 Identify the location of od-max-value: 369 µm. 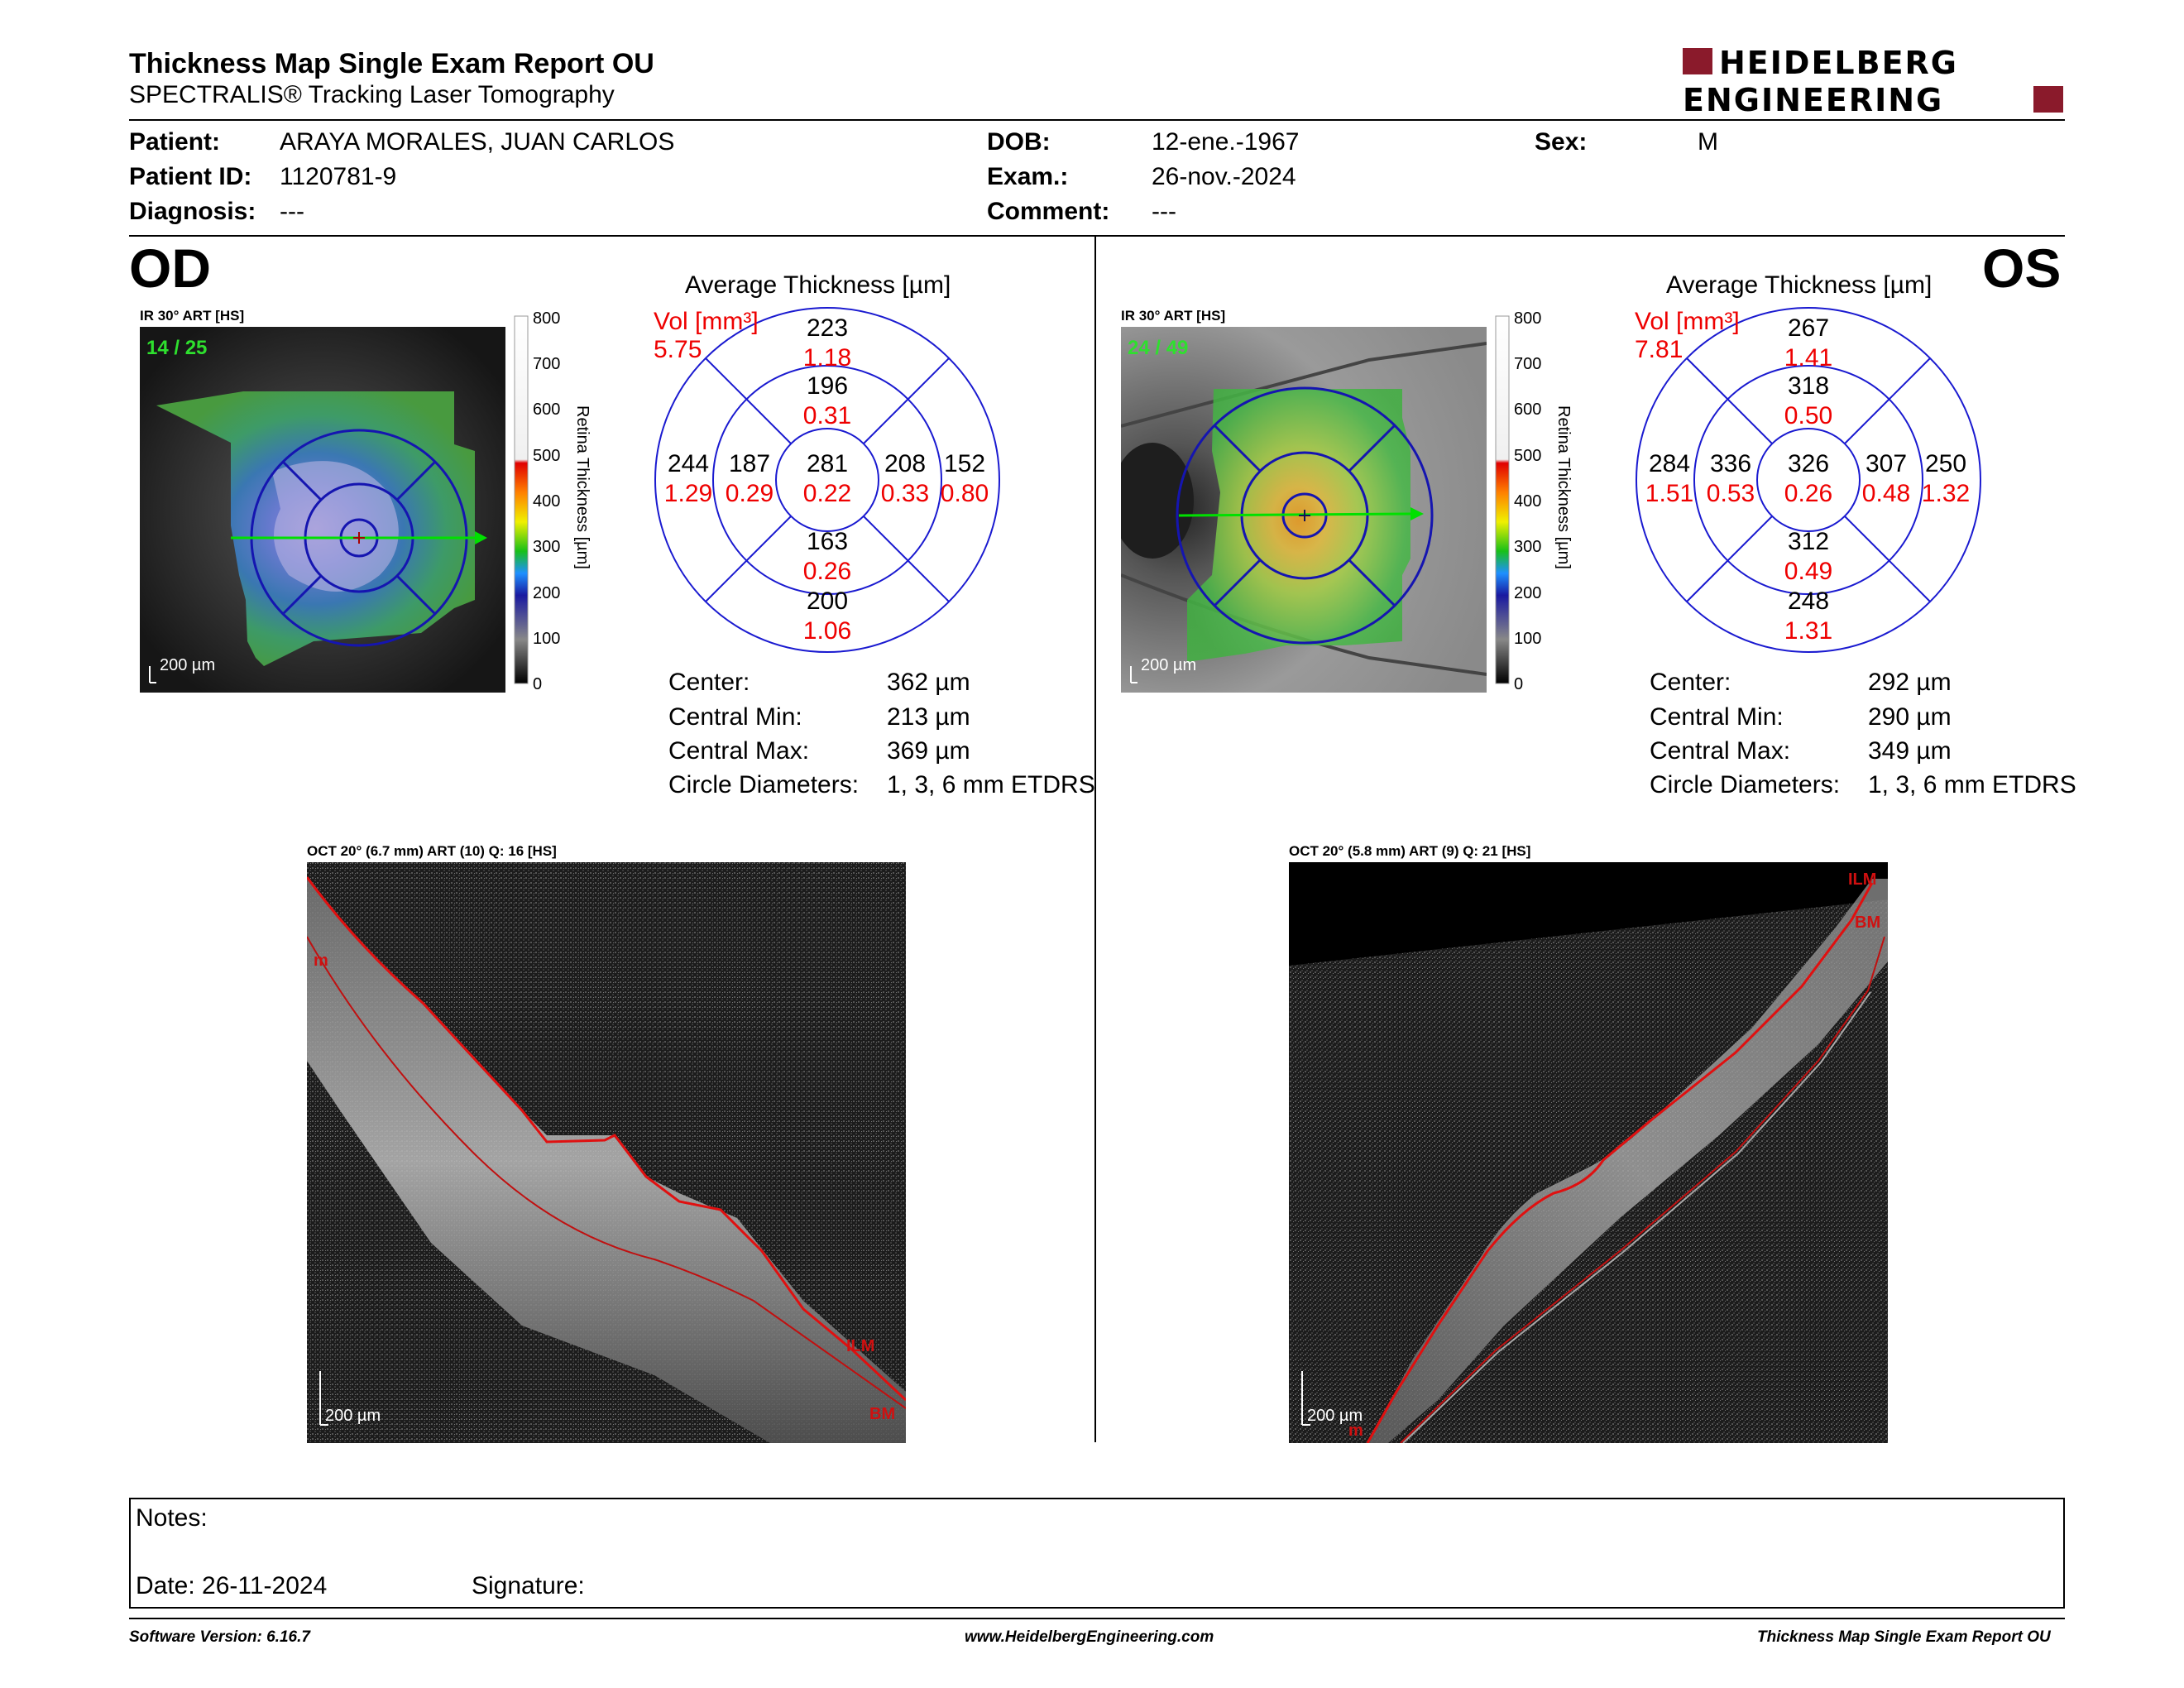
(928, 751).